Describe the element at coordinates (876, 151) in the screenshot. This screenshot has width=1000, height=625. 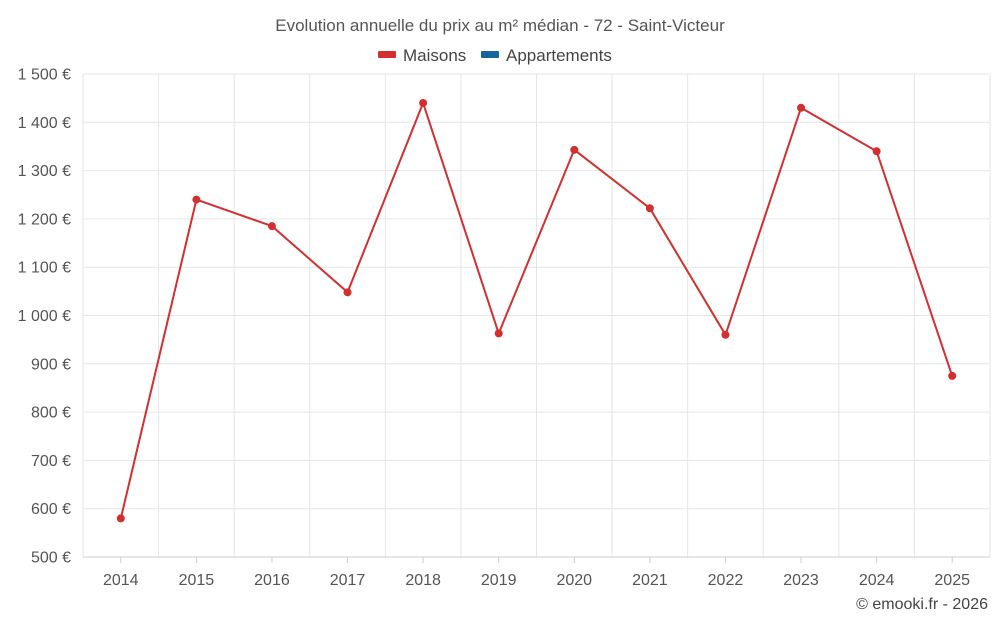
I see `data-point-maisons-2024` at that location.